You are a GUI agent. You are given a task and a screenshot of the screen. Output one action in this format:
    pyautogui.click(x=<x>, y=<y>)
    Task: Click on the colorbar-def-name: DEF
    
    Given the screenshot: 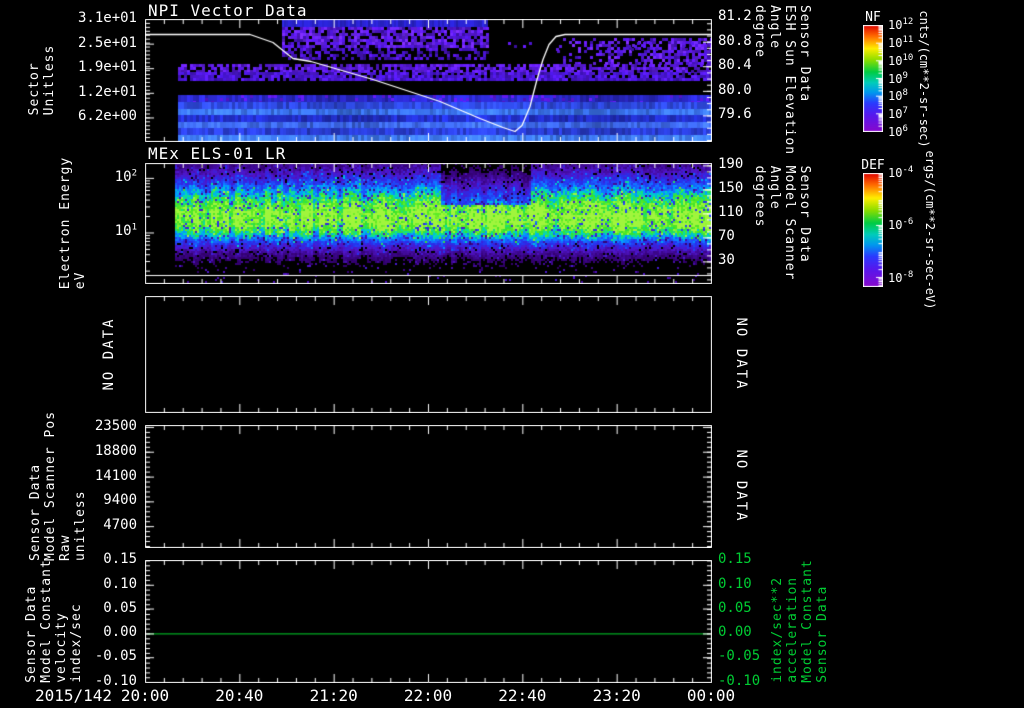 What is the action you would take?
    pyautogui.click(x=873, y=165)
    